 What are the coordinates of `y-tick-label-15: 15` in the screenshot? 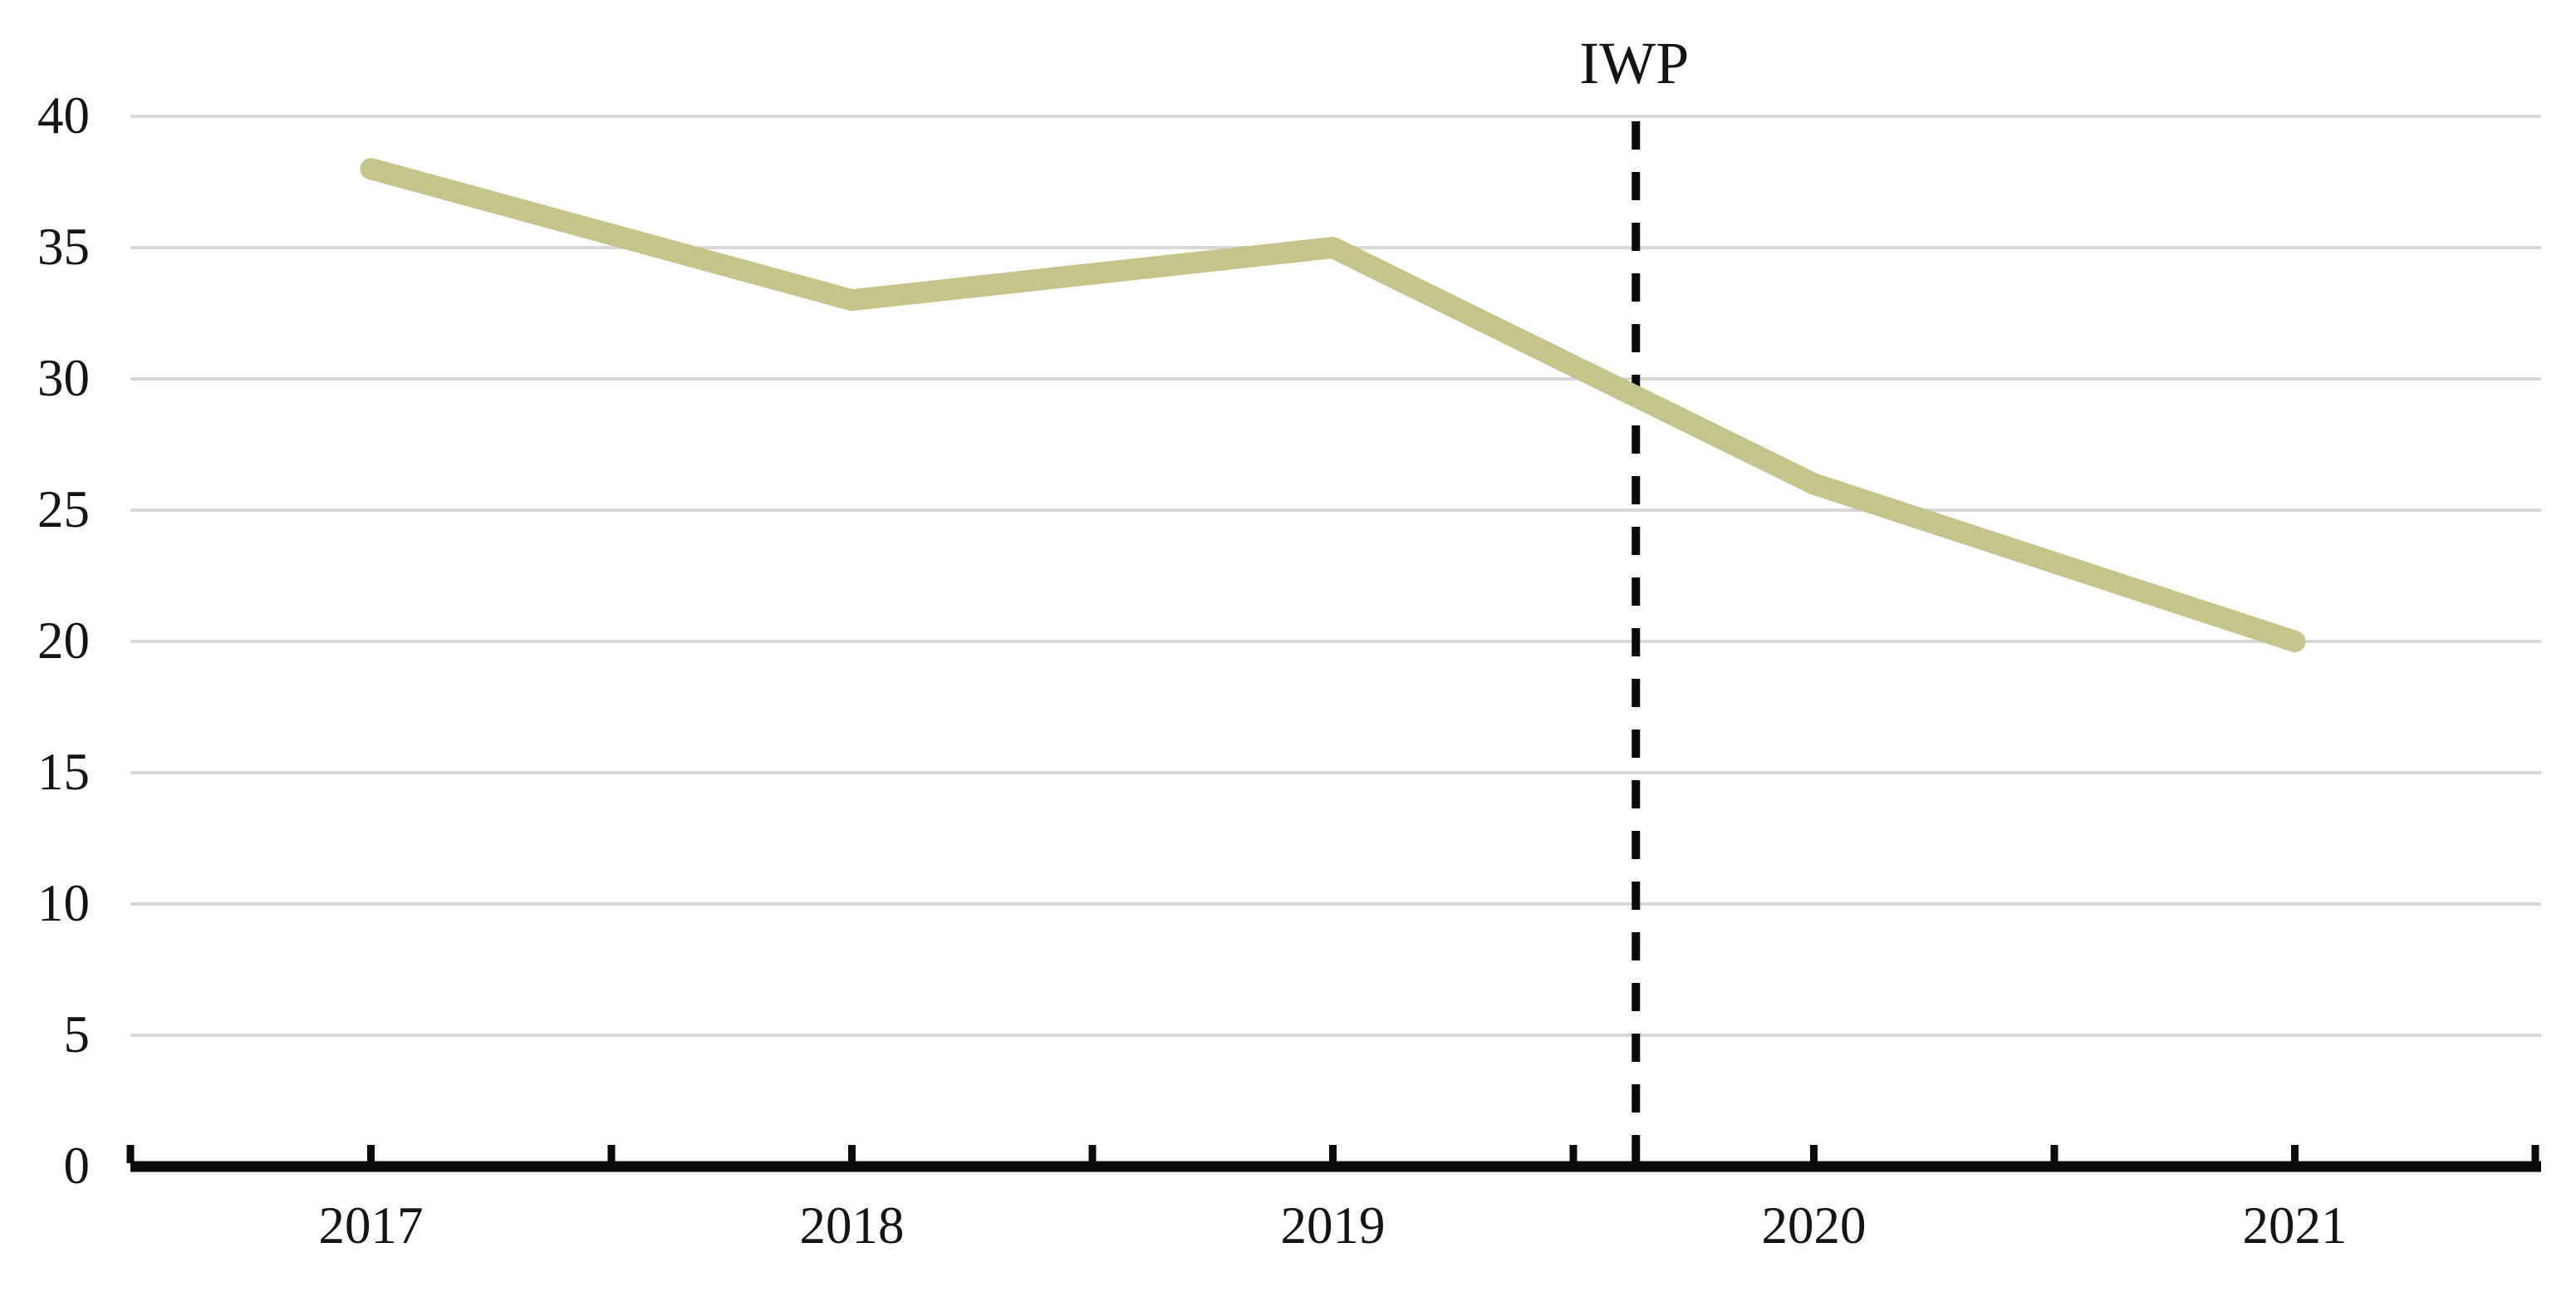 It's located at (63, 772).